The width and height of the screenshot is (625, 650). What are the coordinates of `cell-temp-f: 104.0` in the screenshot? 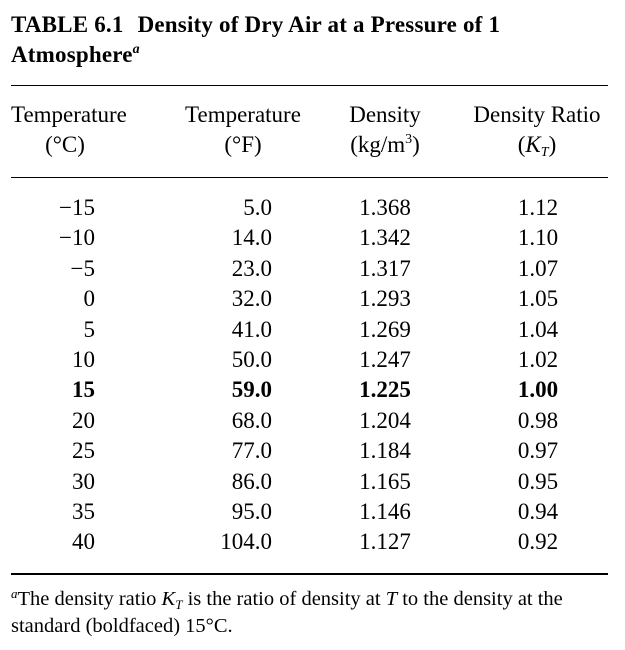 It's located at (246, 542).